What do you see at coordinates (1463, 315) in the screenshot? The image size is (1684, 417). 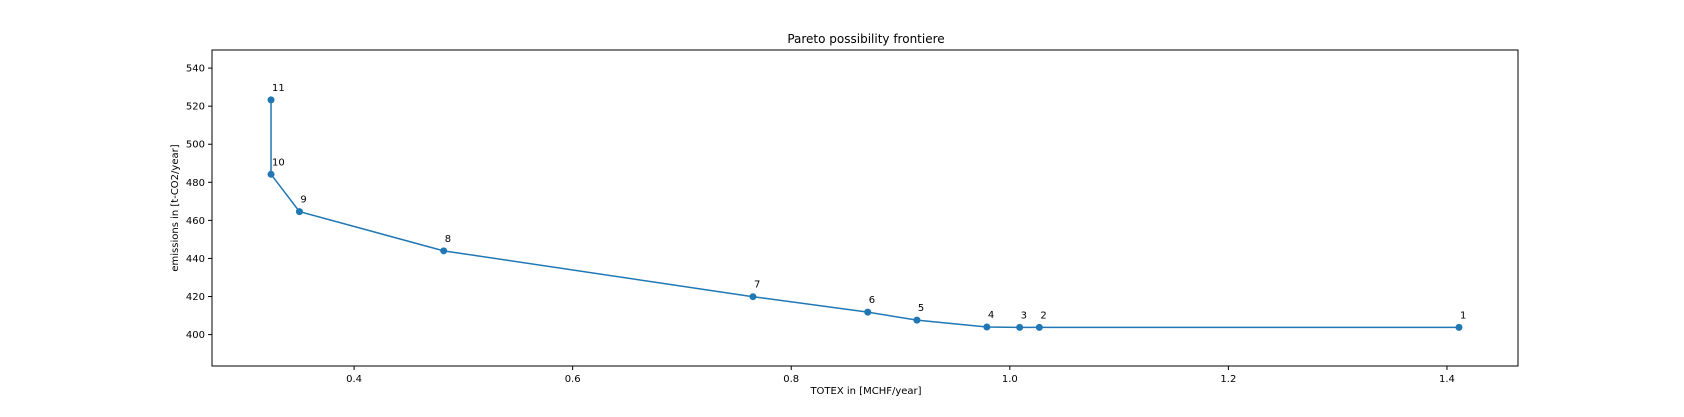 I see `point-label-1: 1` at bounding box center [1463, 315].